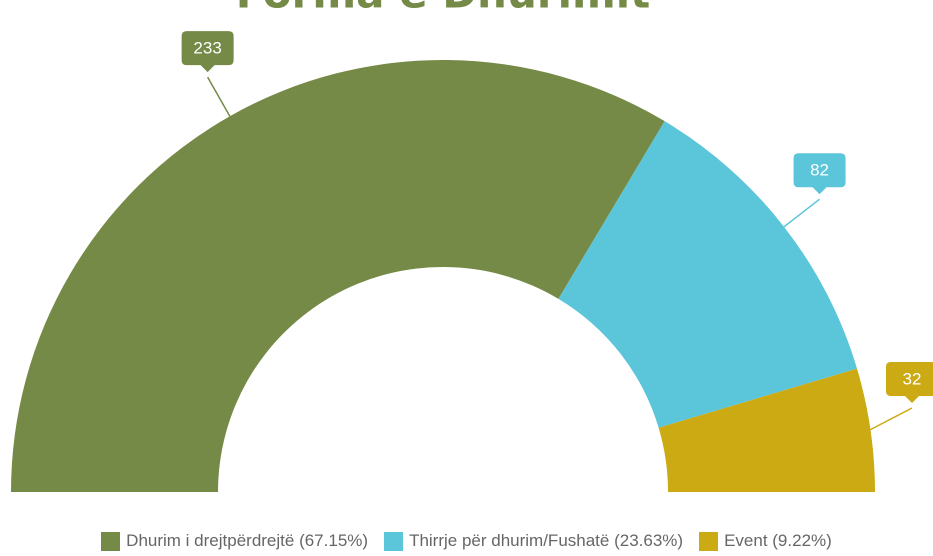 The width and height of the screenshot is (933, 556). What do you see at coordinates (443, 9) in the screenshot?
I see `chart-title: Forma e Dhurimit` at bounding box center [443, 9].